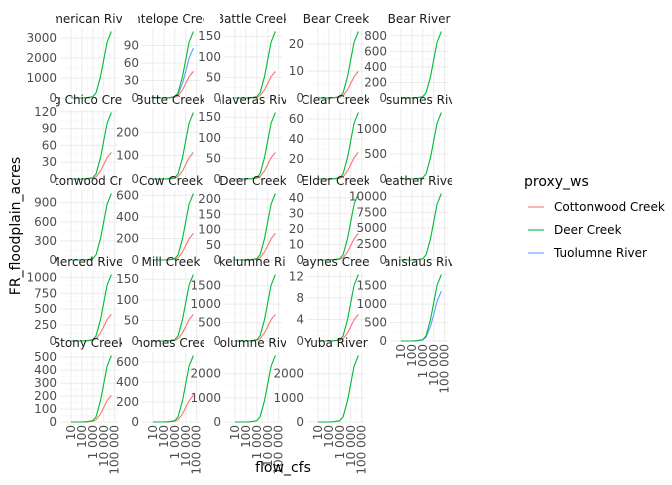 Image resolution: width=672 pixels, height=485 pixels. I want to click on facet-mokelumne-river: 0 500 1000 1500 Mokelumne River, so click(247, 301).